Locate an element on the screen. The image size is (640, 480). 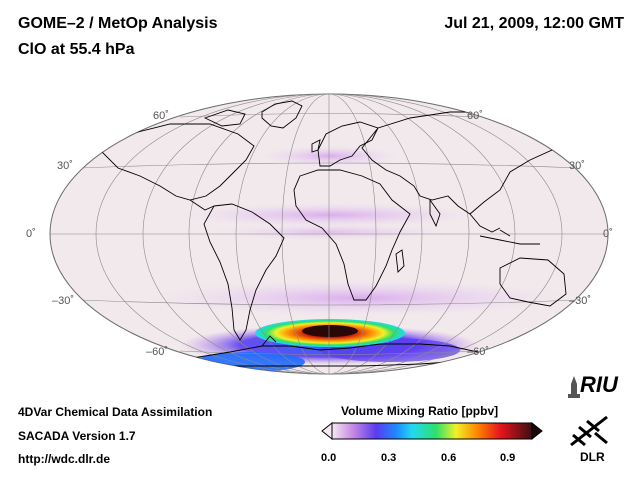
colorbar-tick-3: 0.9 is located at coordinates (508, 458).